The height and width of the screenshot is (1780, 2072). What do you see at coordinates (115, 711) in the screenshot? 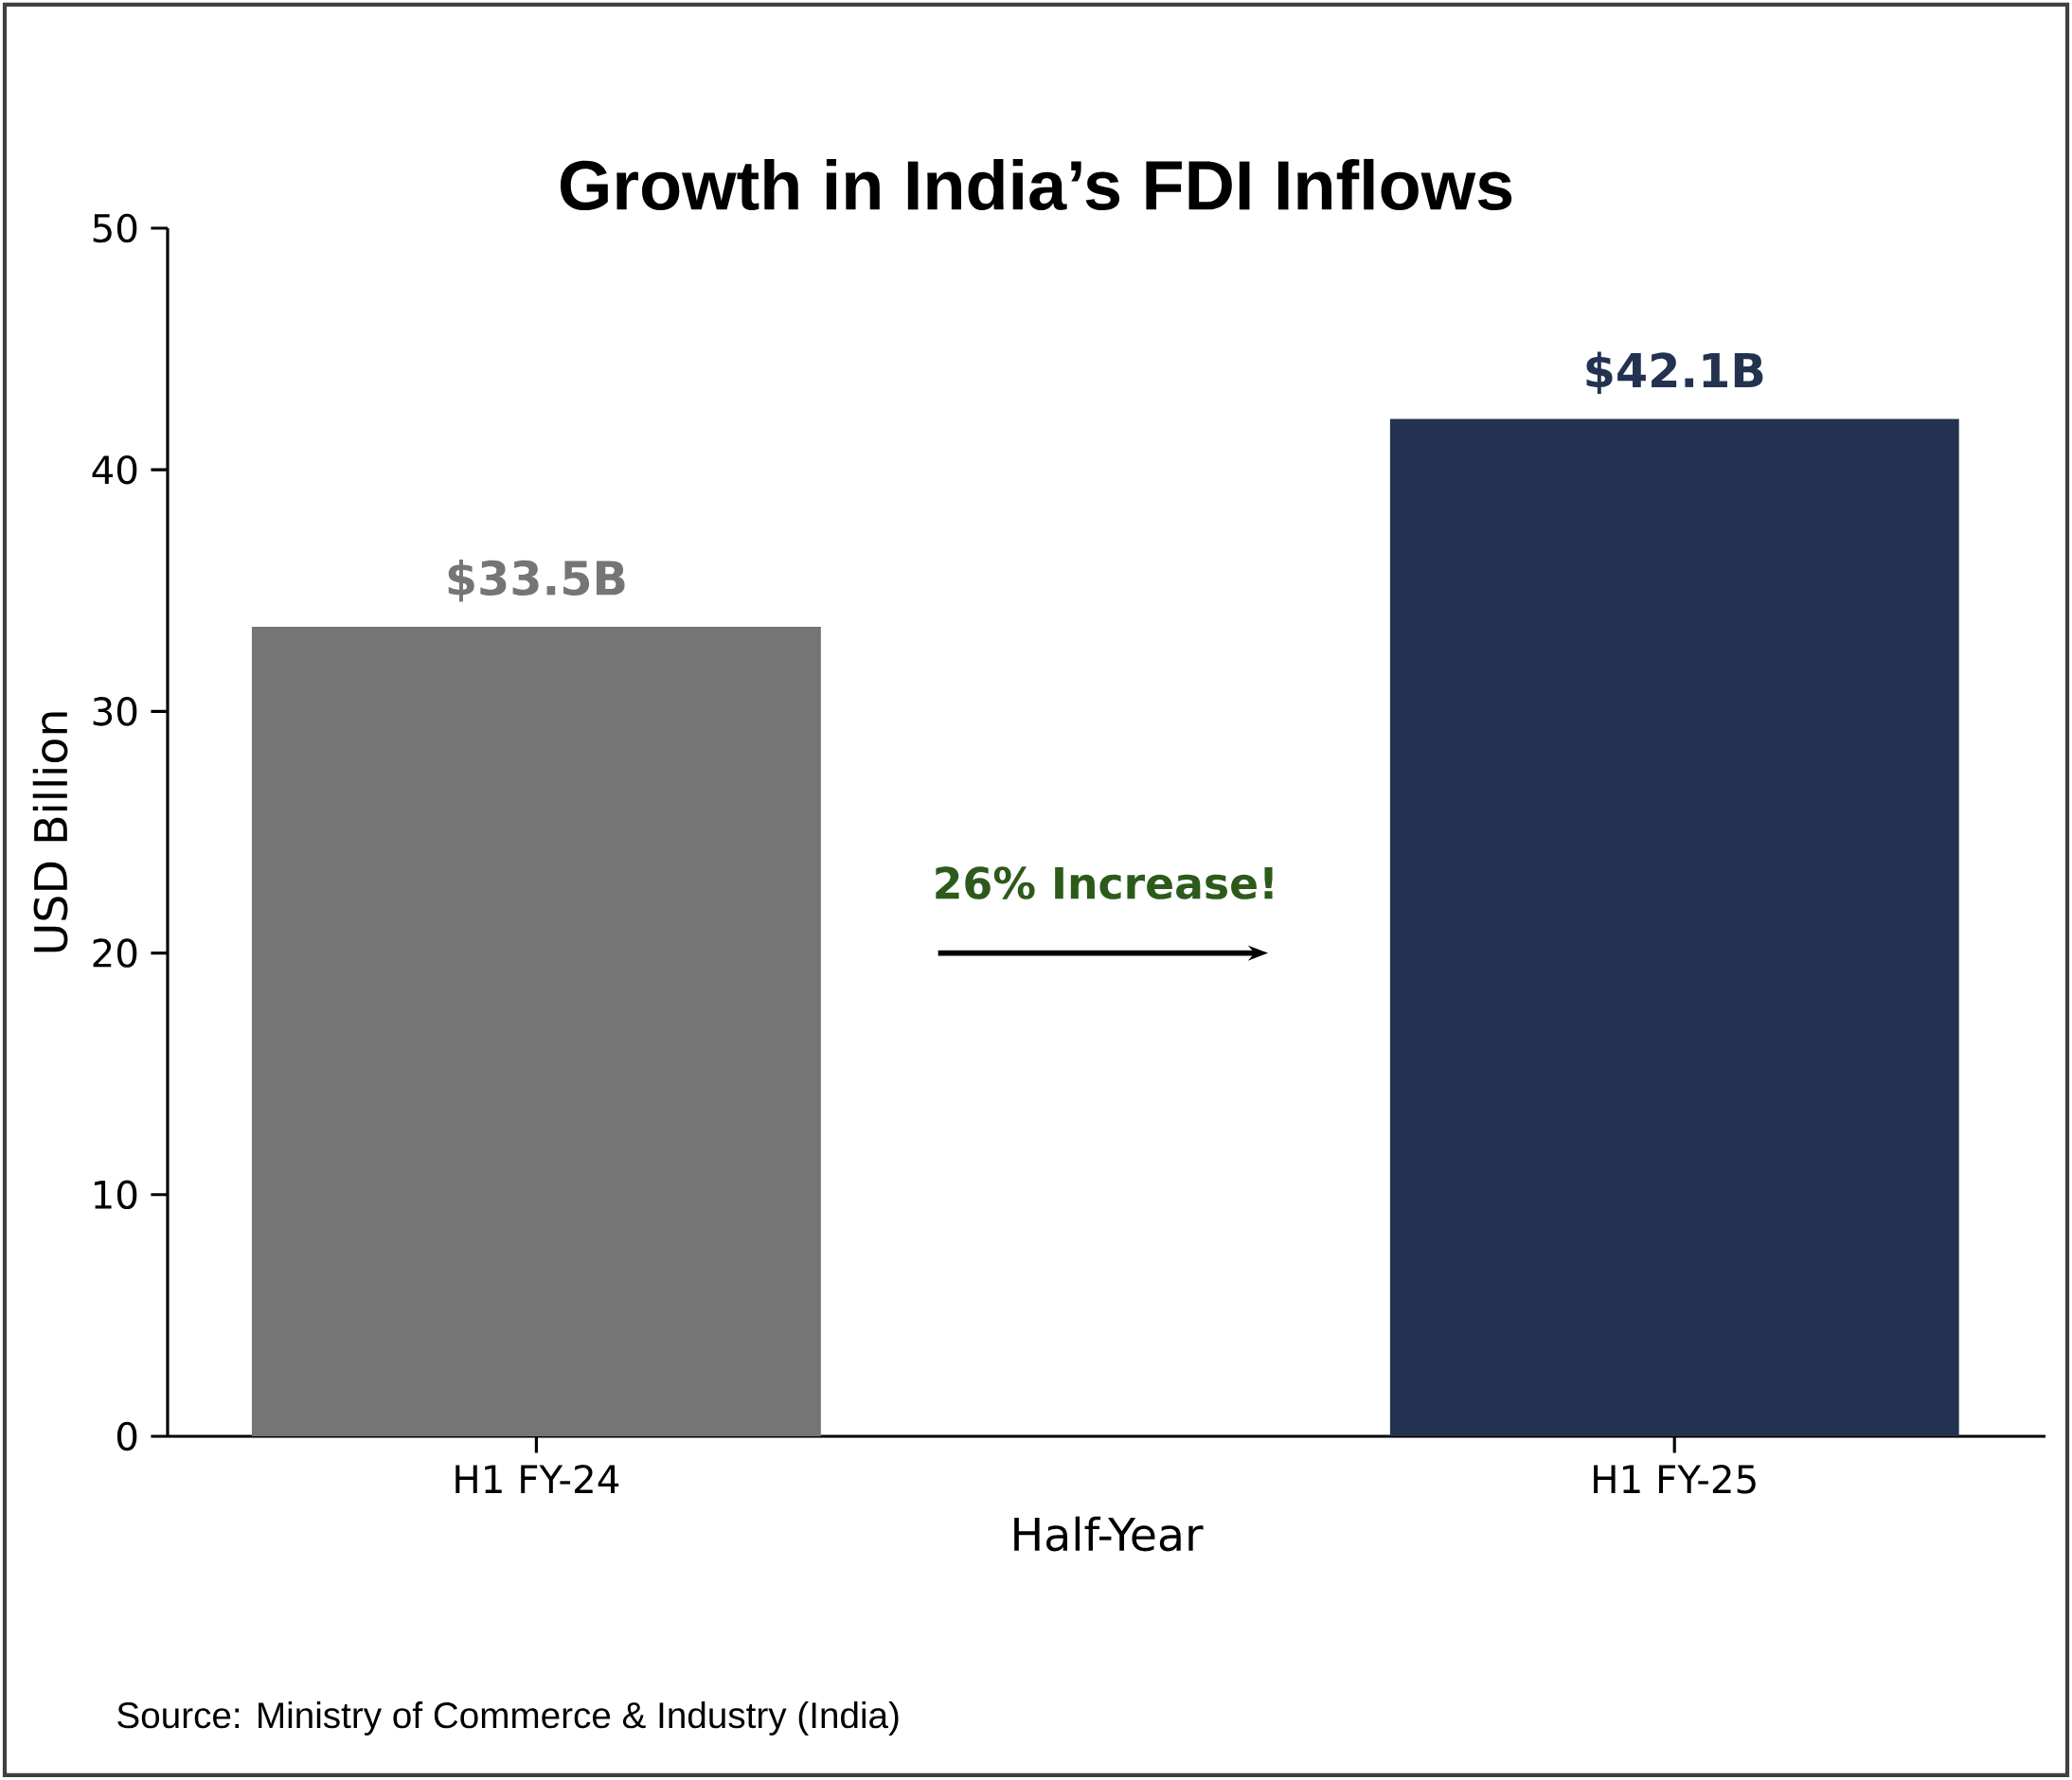
I see `y-tick-label: 30` at bounding box center [115, 711].